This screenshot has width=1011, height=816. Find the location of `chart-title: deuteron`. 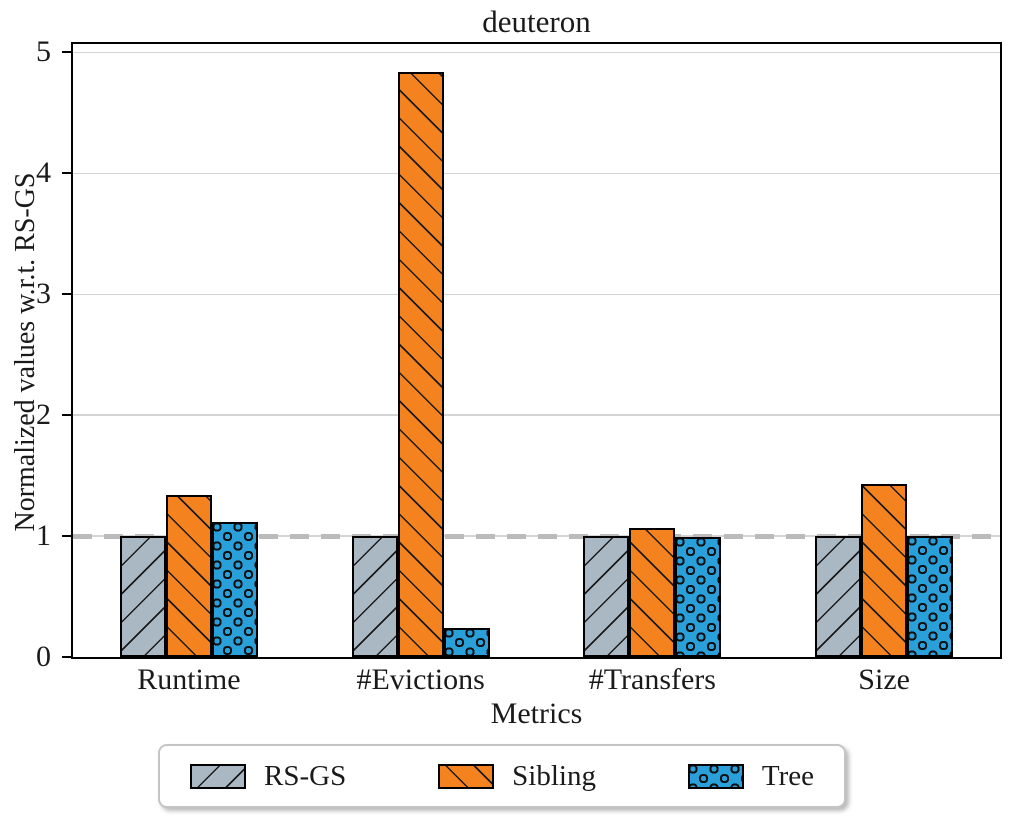

chart-title: deuteron is located at coordinates (536, 21).